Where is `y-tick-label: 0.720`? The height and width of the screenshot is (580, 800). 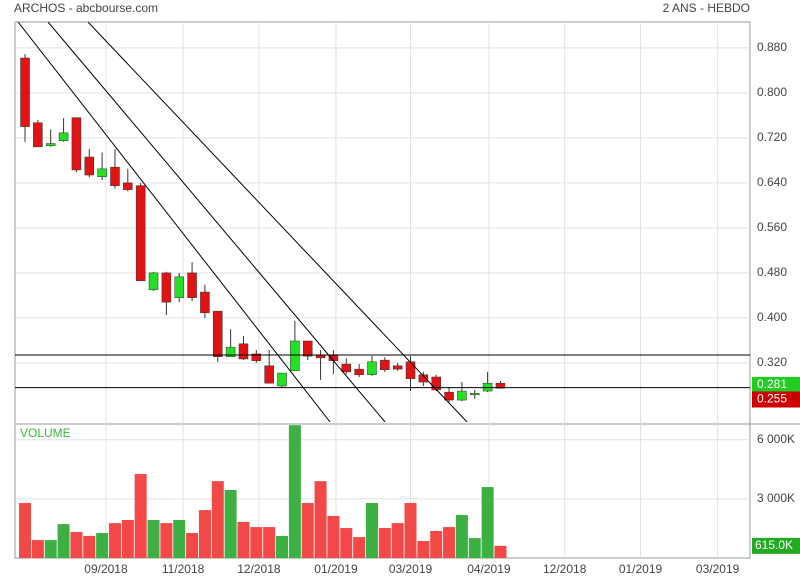
y-tick-label: 0.720 is located at coordinates (772, 137).